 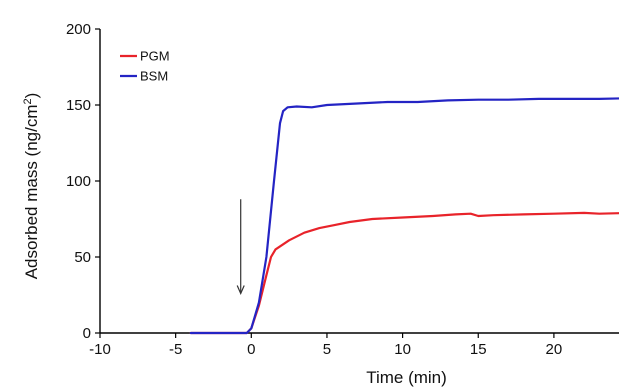 What do you see at coordinates (327, 349) in the screenshot?
I see `x-tick-label: 5` at bounding box center [327, 349].